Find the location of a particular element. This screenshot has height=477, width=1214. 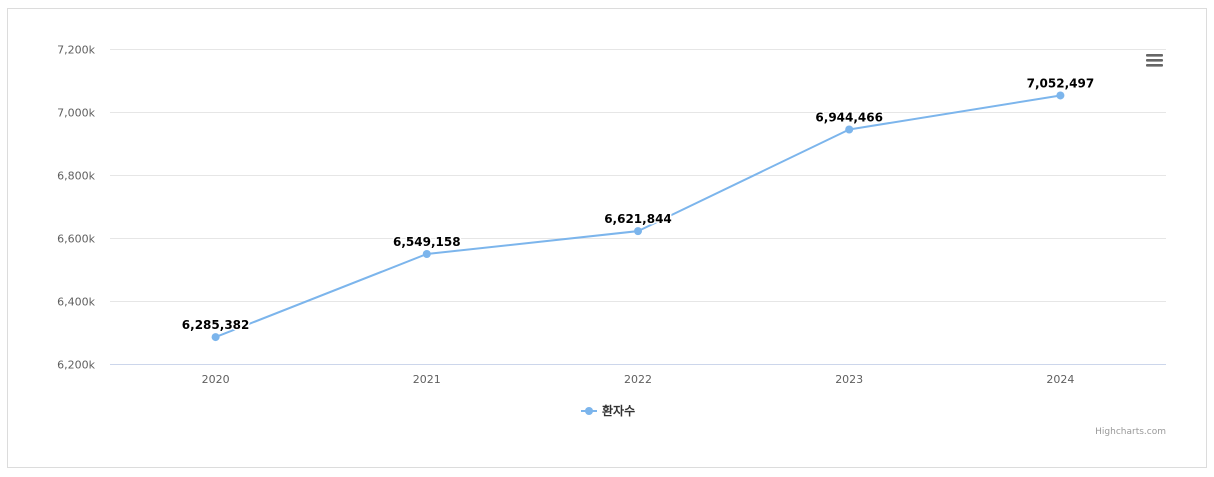

data-label: 6,944,466 is located at coordinates (849, 117).